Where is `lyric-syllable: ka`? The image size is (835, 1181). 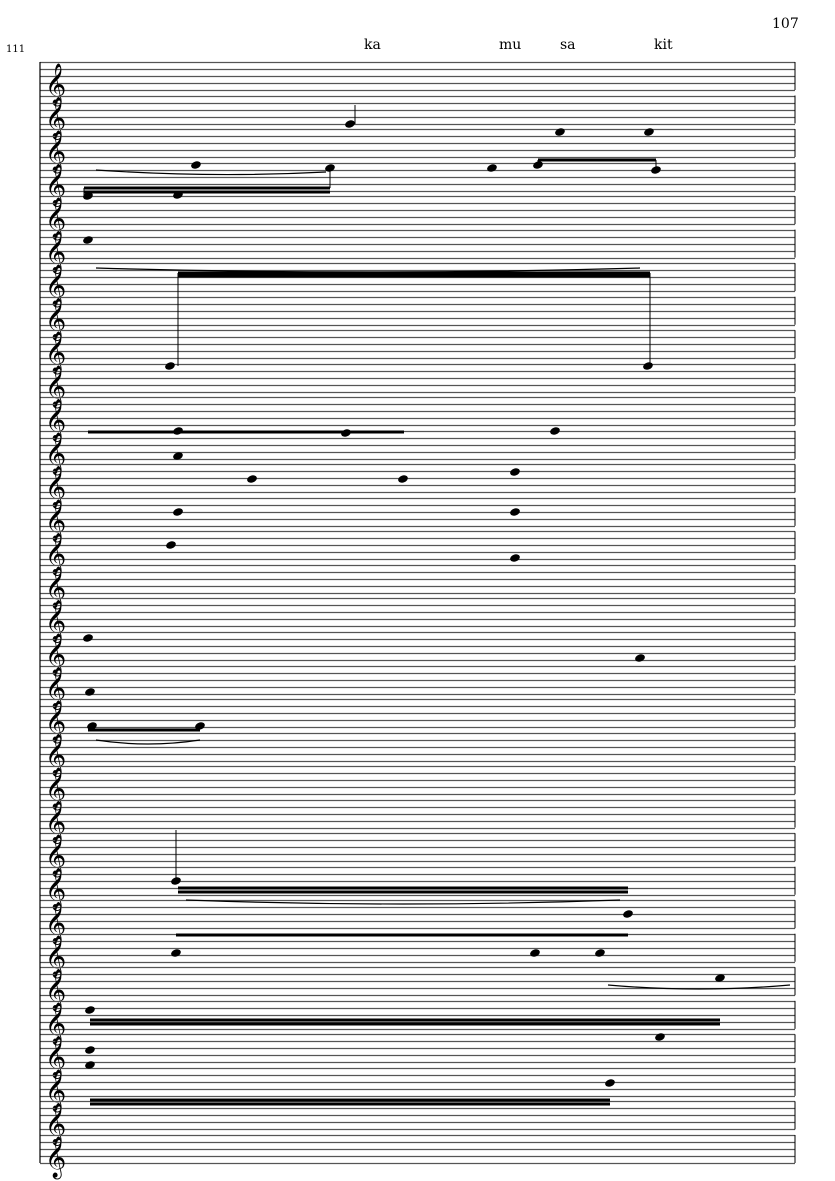
lyric-syllable: ka is located at coordinates (372, 45).